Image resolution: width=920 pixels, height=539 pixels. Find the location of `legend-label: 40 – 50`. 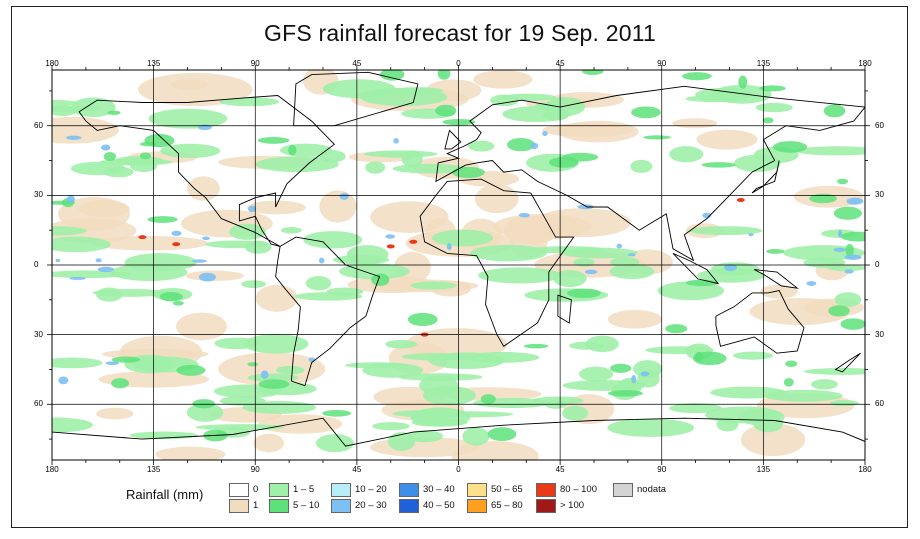

legend-label: 40 – 50 is located at coordinates (439, 505).